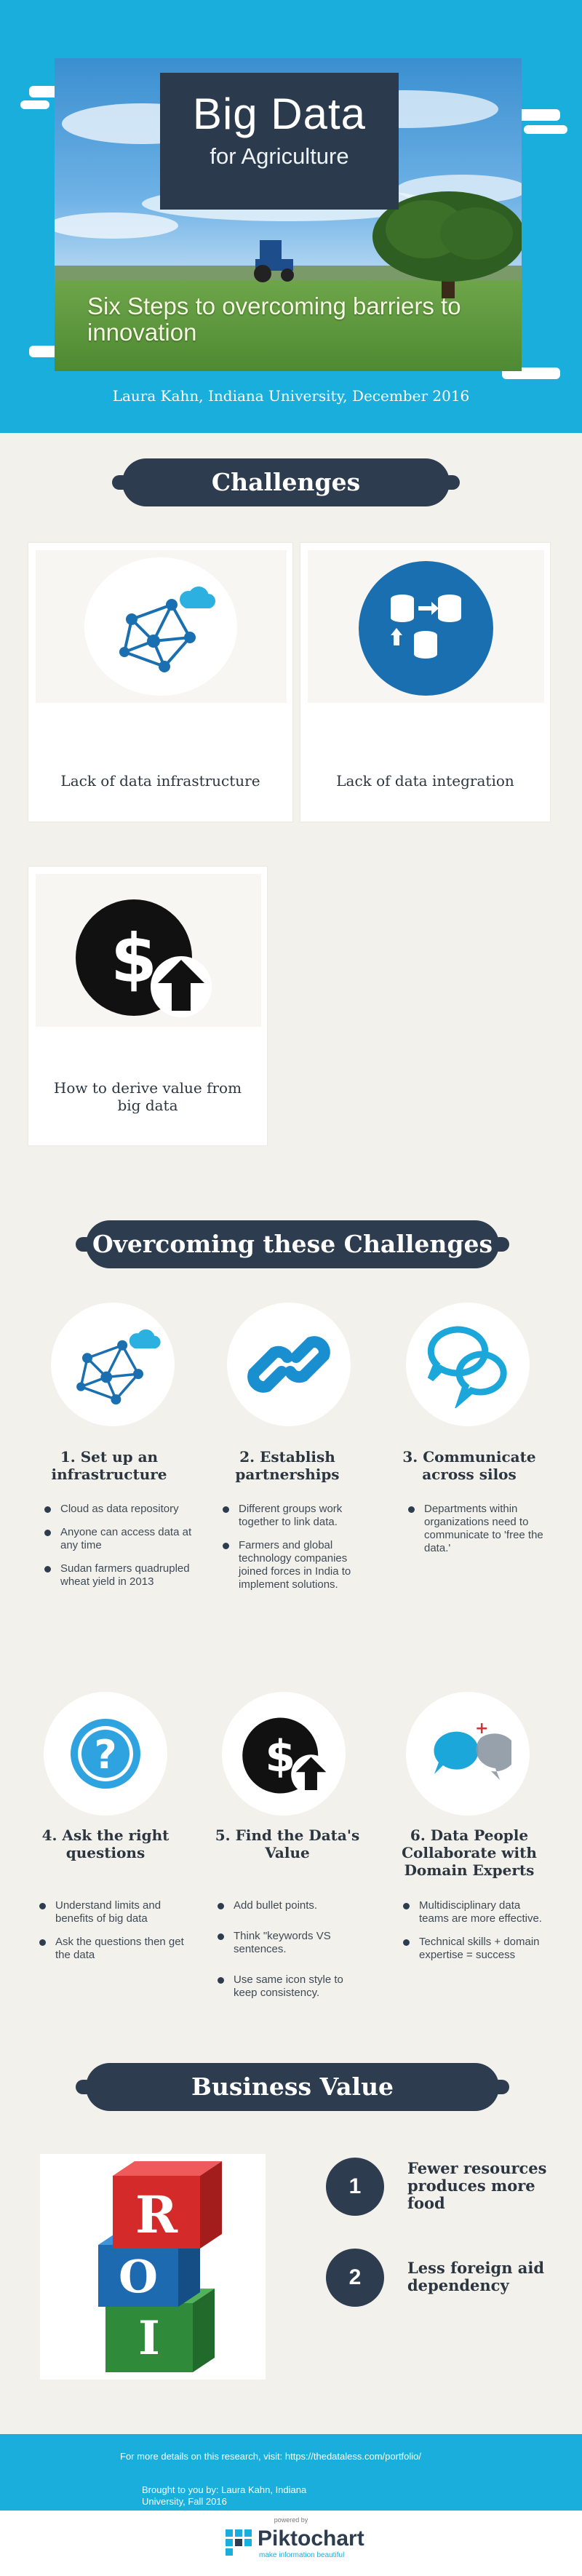  I want to click on value-text: Fewer resources produces more food, so click(477, 2185).